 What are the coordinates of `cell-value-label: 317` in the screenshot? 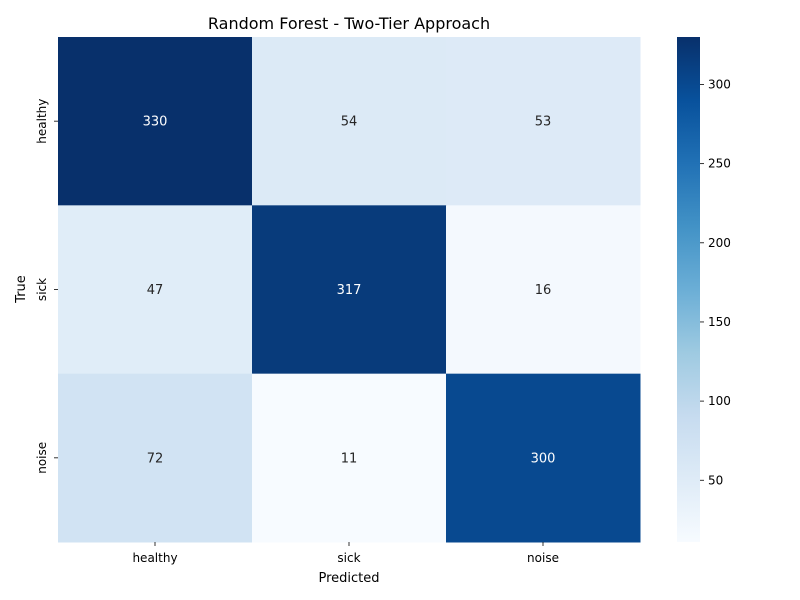 It's located at (349, 290).